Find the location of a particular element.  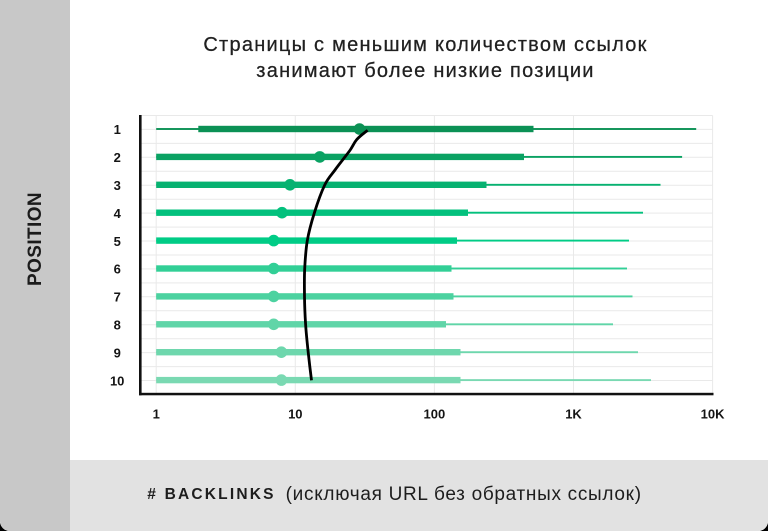

svg-text: 100 is located at coordinates (435, 414).